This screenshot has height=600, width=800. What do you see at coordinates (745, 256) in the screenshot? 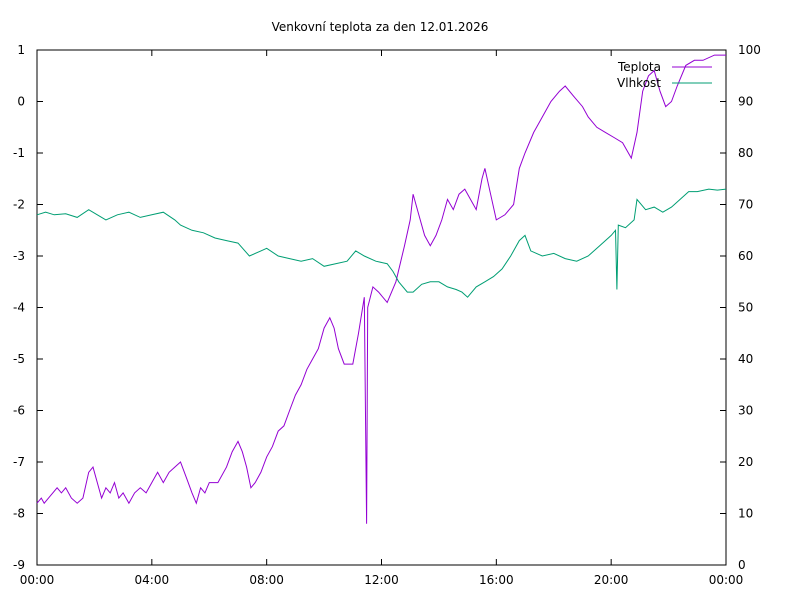
I see `y-right-tick-label: 60` at bounding box center [745, 256].